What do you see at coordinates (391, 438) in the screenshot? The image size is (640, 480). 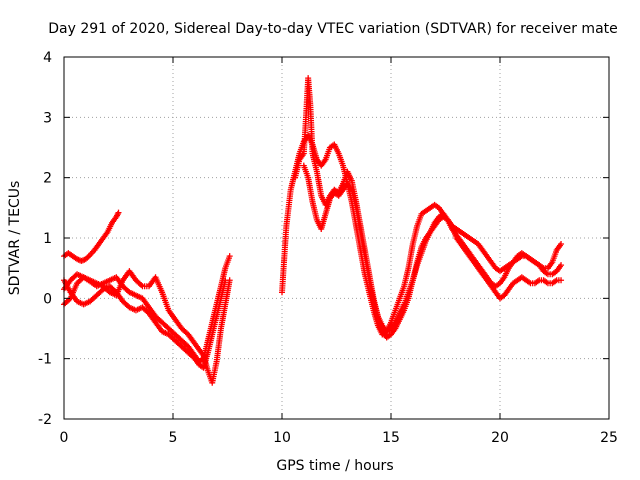 I see `x-tick-label: 15` at bounding box center [391, 438].